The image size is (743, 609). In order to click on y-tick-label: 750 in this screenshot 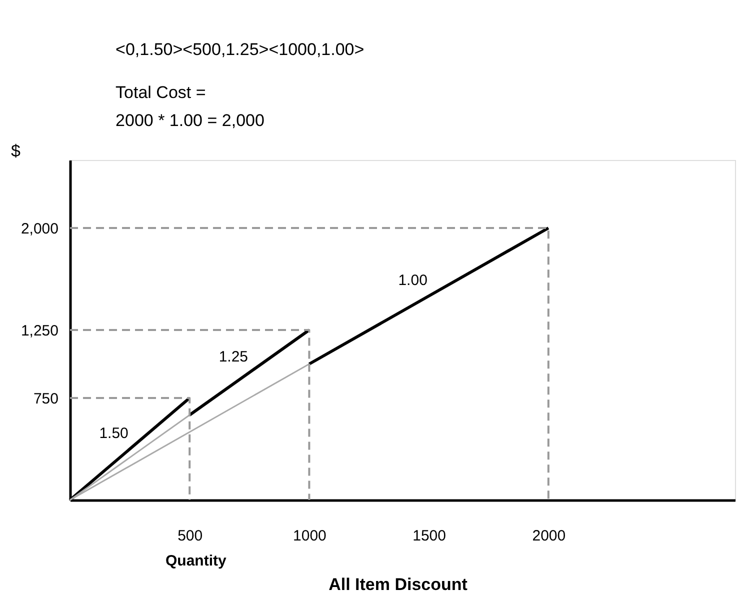, I will do `click(45, 399)`.